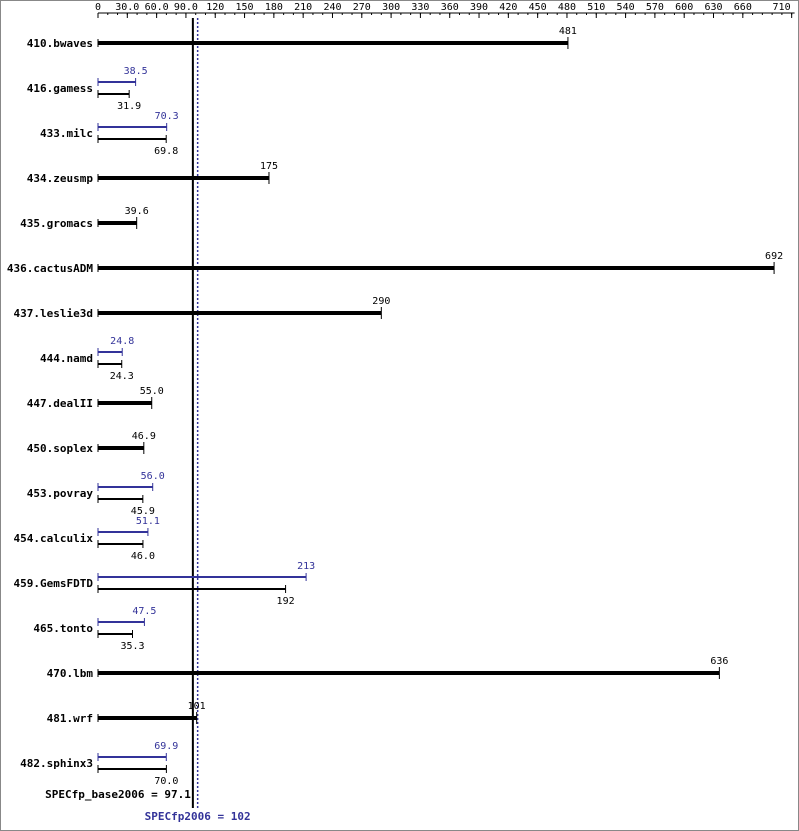  I want to click on x-tick-label: 300, so click(391, 7).